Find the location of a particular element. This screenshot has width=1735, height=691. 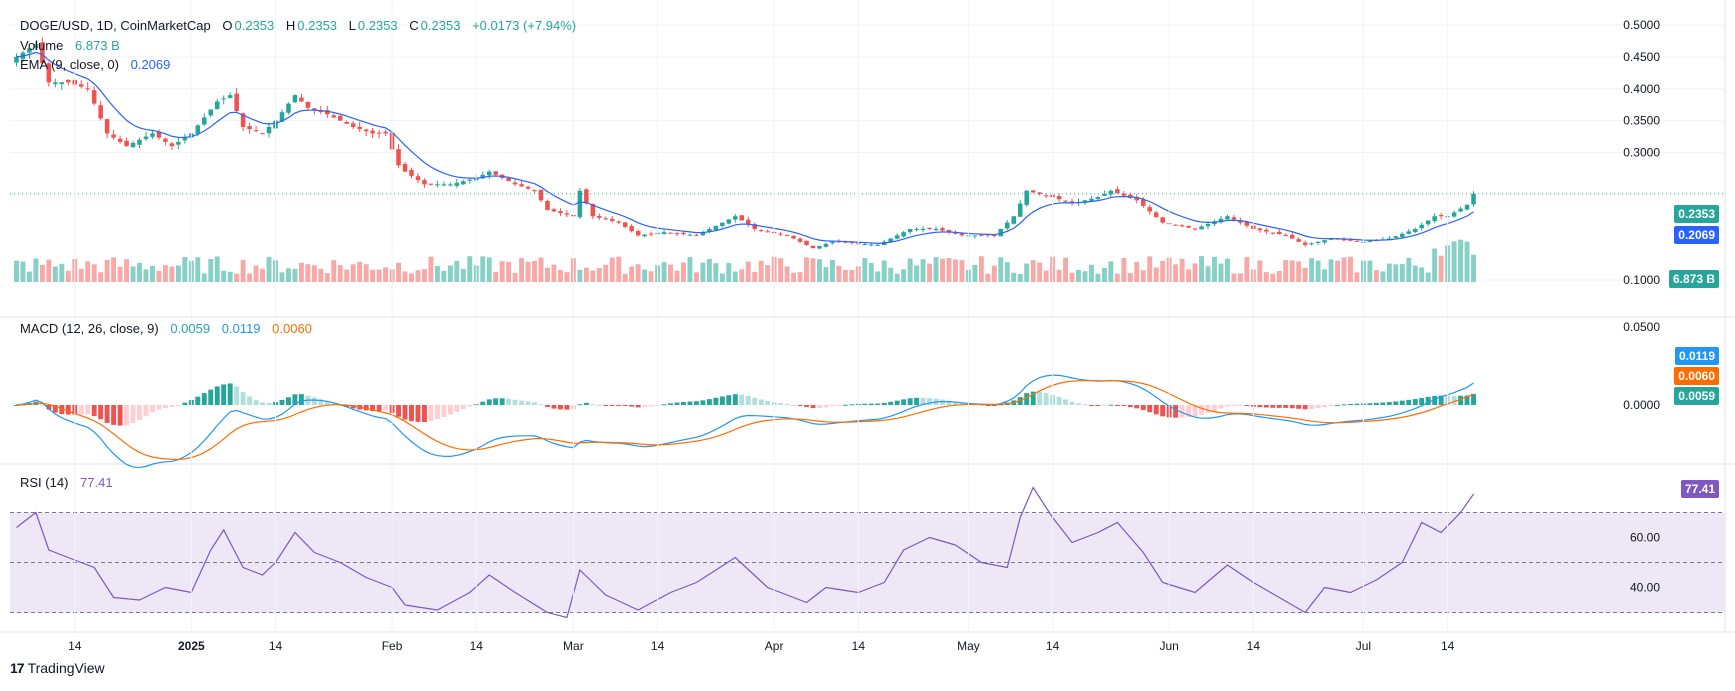

ema-legend: EMA (9, close, 0) 0.2069 is located at coordinates (96, 65).